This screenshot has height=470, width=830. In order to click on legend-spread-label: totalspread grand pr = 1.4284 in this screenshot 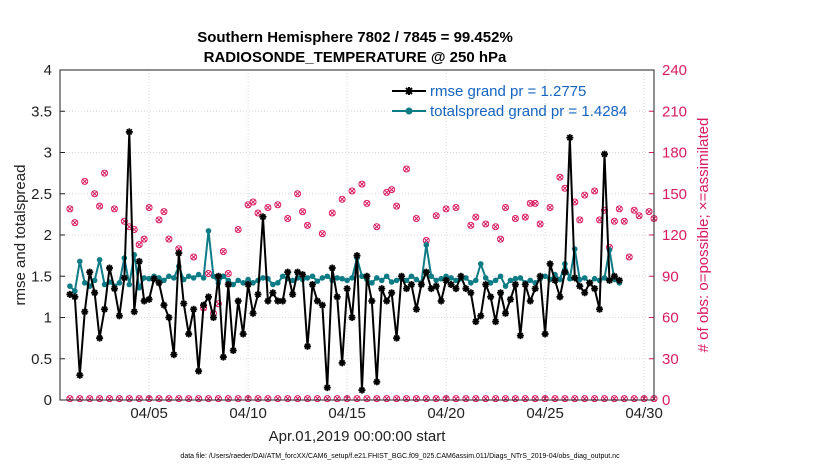, I will do `click(528, 111)`.